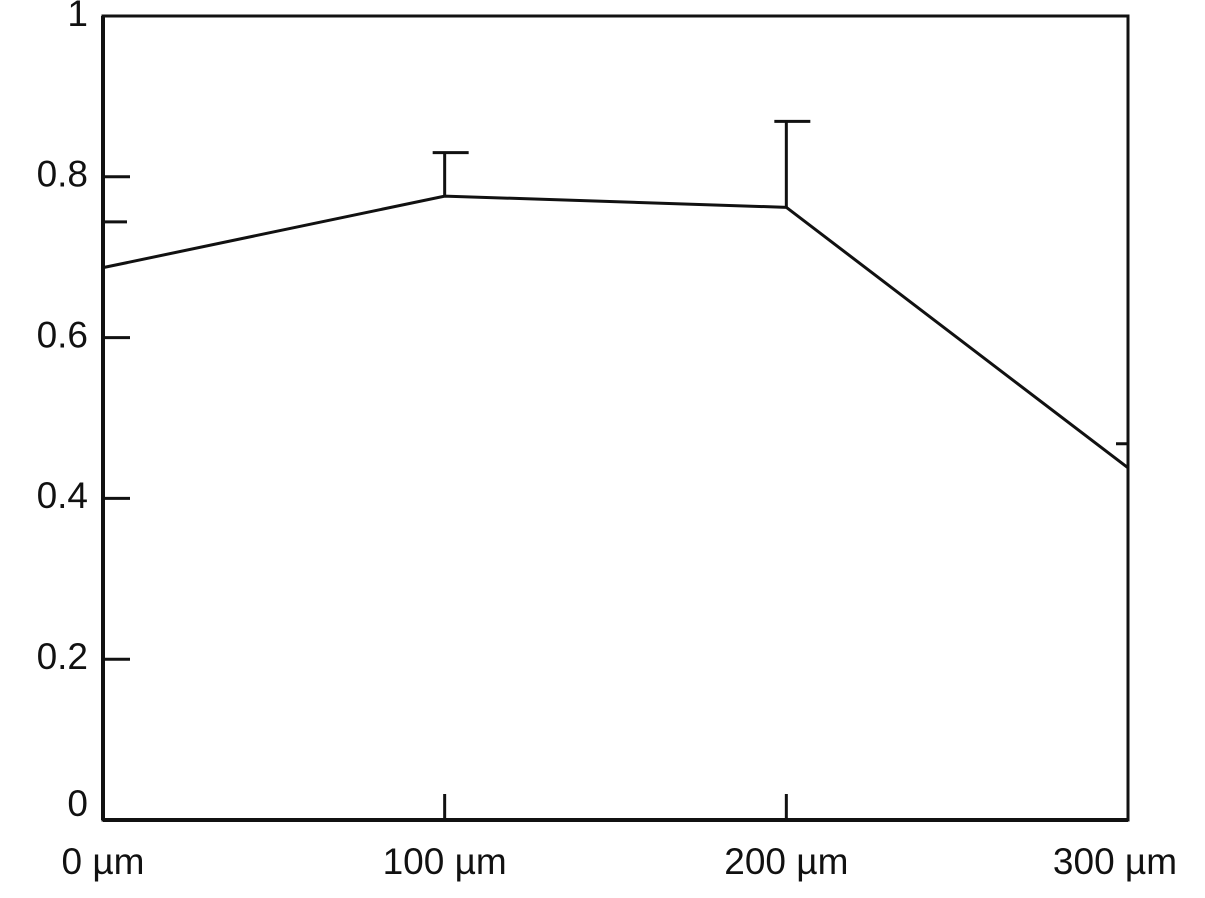  I want to click on x-tick-label: 0 µm, so click(103, 861).